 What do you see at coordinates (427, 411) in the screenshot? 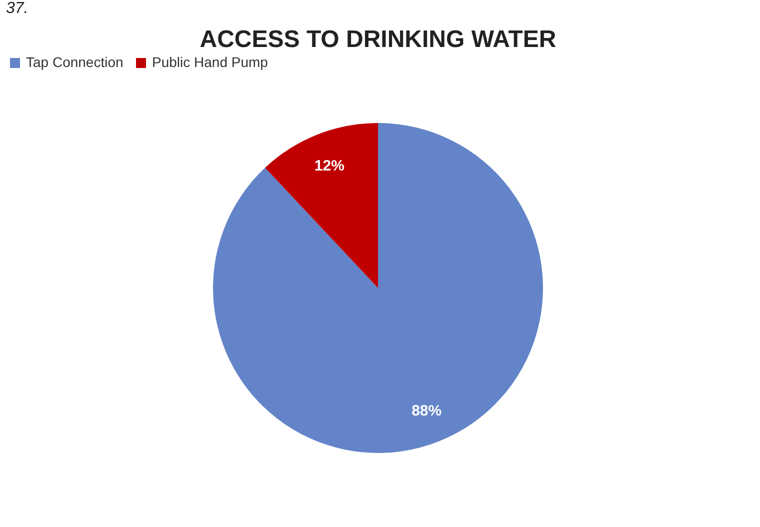
I see `data-label: 88%` at bounding box center [427, 411].